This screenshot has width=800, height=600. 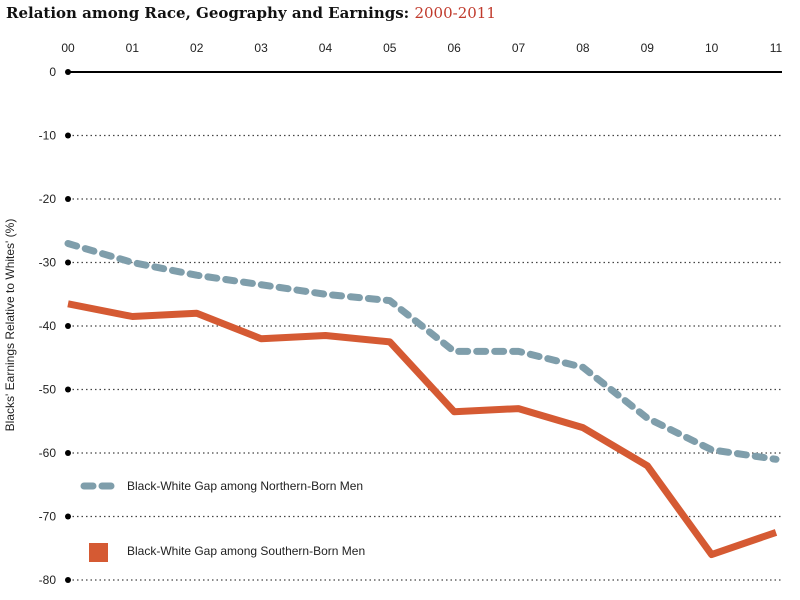 I want to click on y-tick-label: -50, so click(x=48, y=390).